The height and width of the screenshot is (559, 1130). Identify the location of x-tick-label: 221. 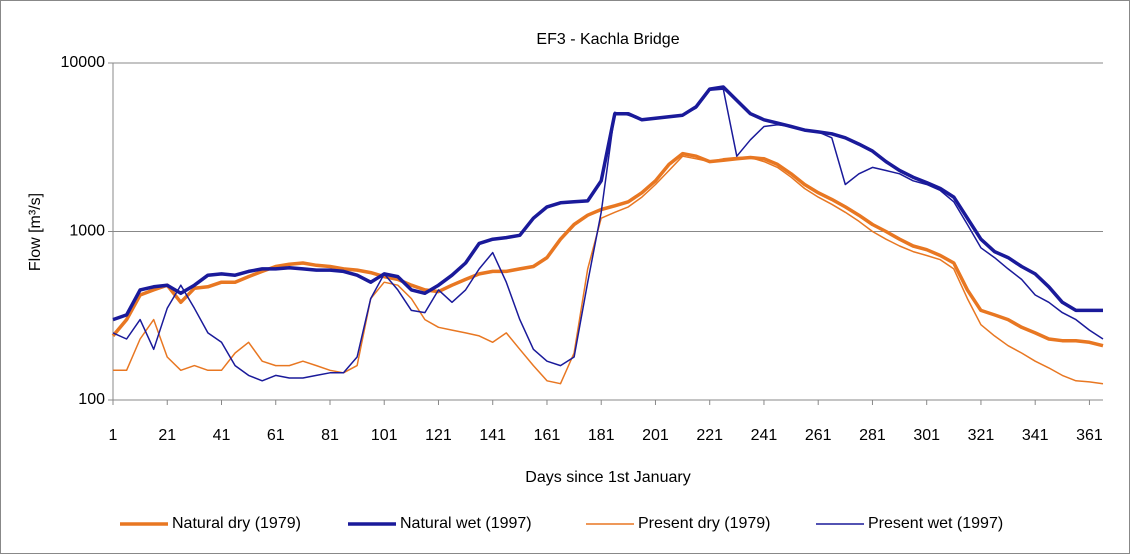
(709, 435).